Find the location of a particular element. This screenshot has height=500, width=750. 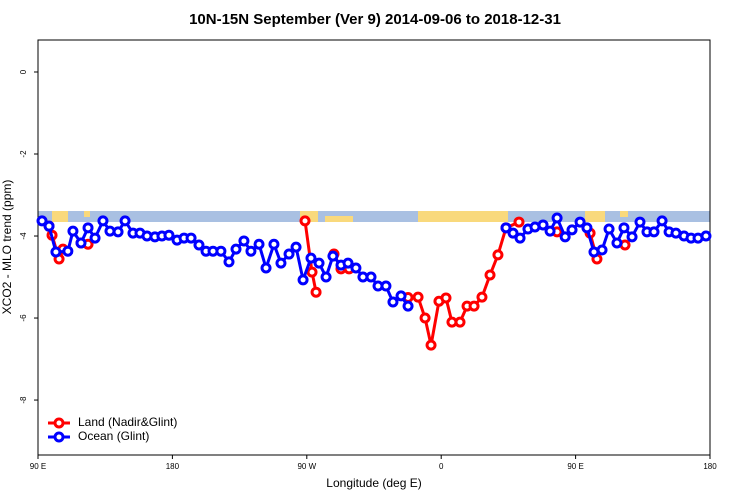

ocean-strip is located at coordinates (374, 216).